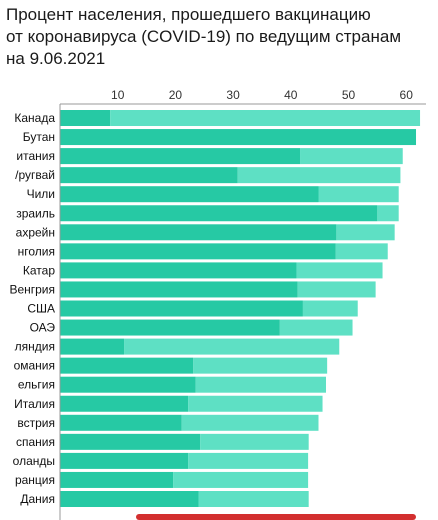  I want to click on x-tick-label: 50, so click(349, 95).